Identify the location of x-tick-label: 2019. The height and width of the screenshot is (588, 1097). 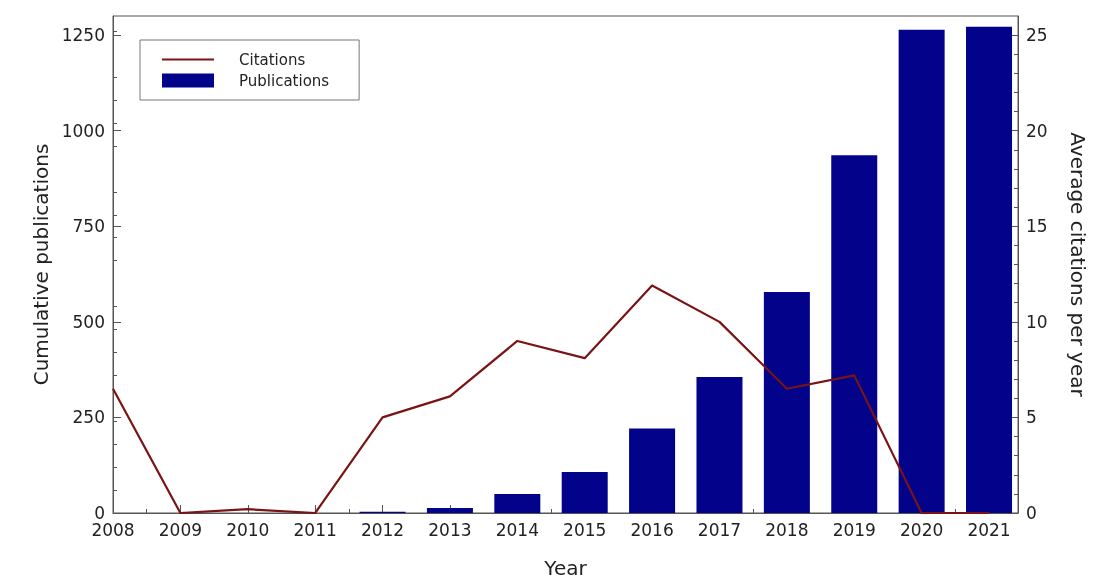
(854, 529).